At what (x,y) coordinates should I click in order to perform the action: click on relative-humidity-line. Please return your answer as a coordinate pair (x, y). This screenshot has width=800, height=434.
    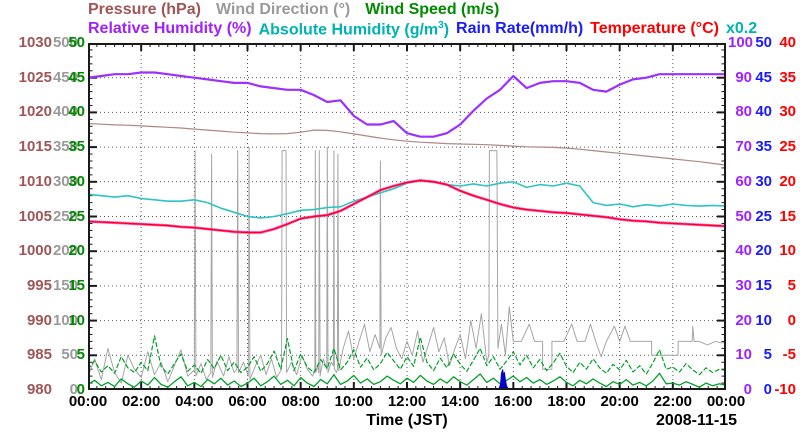
    Looking at the image, I should click on (407, 104).